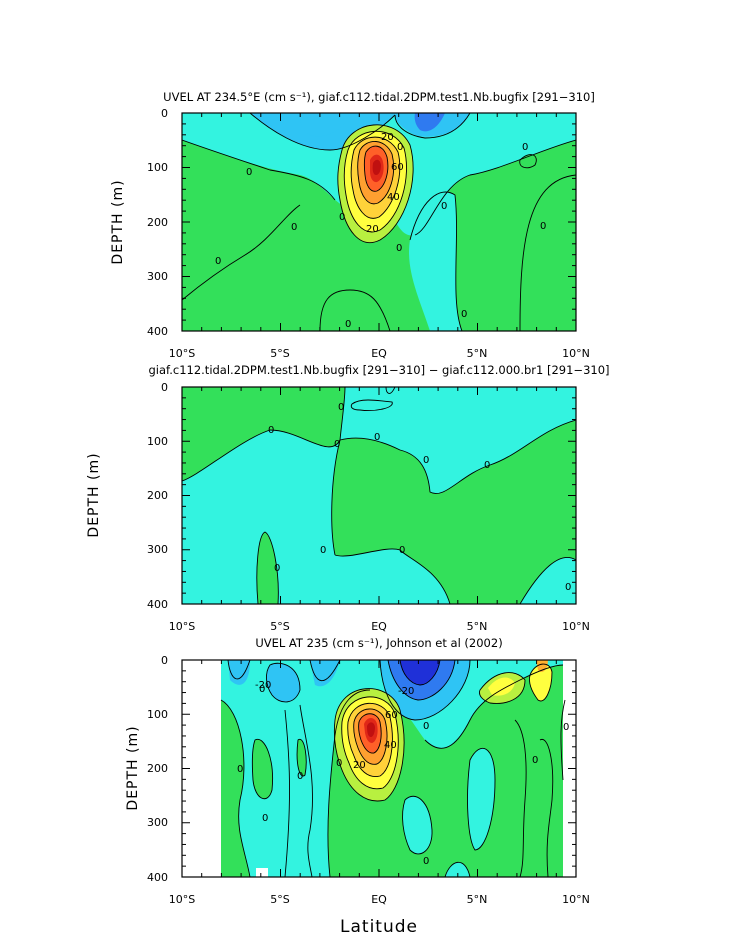 The width and height of the screenshot is (733, 945). I want to click on panel1-y-axis-label: DEPTH (m), so click(118, 221).